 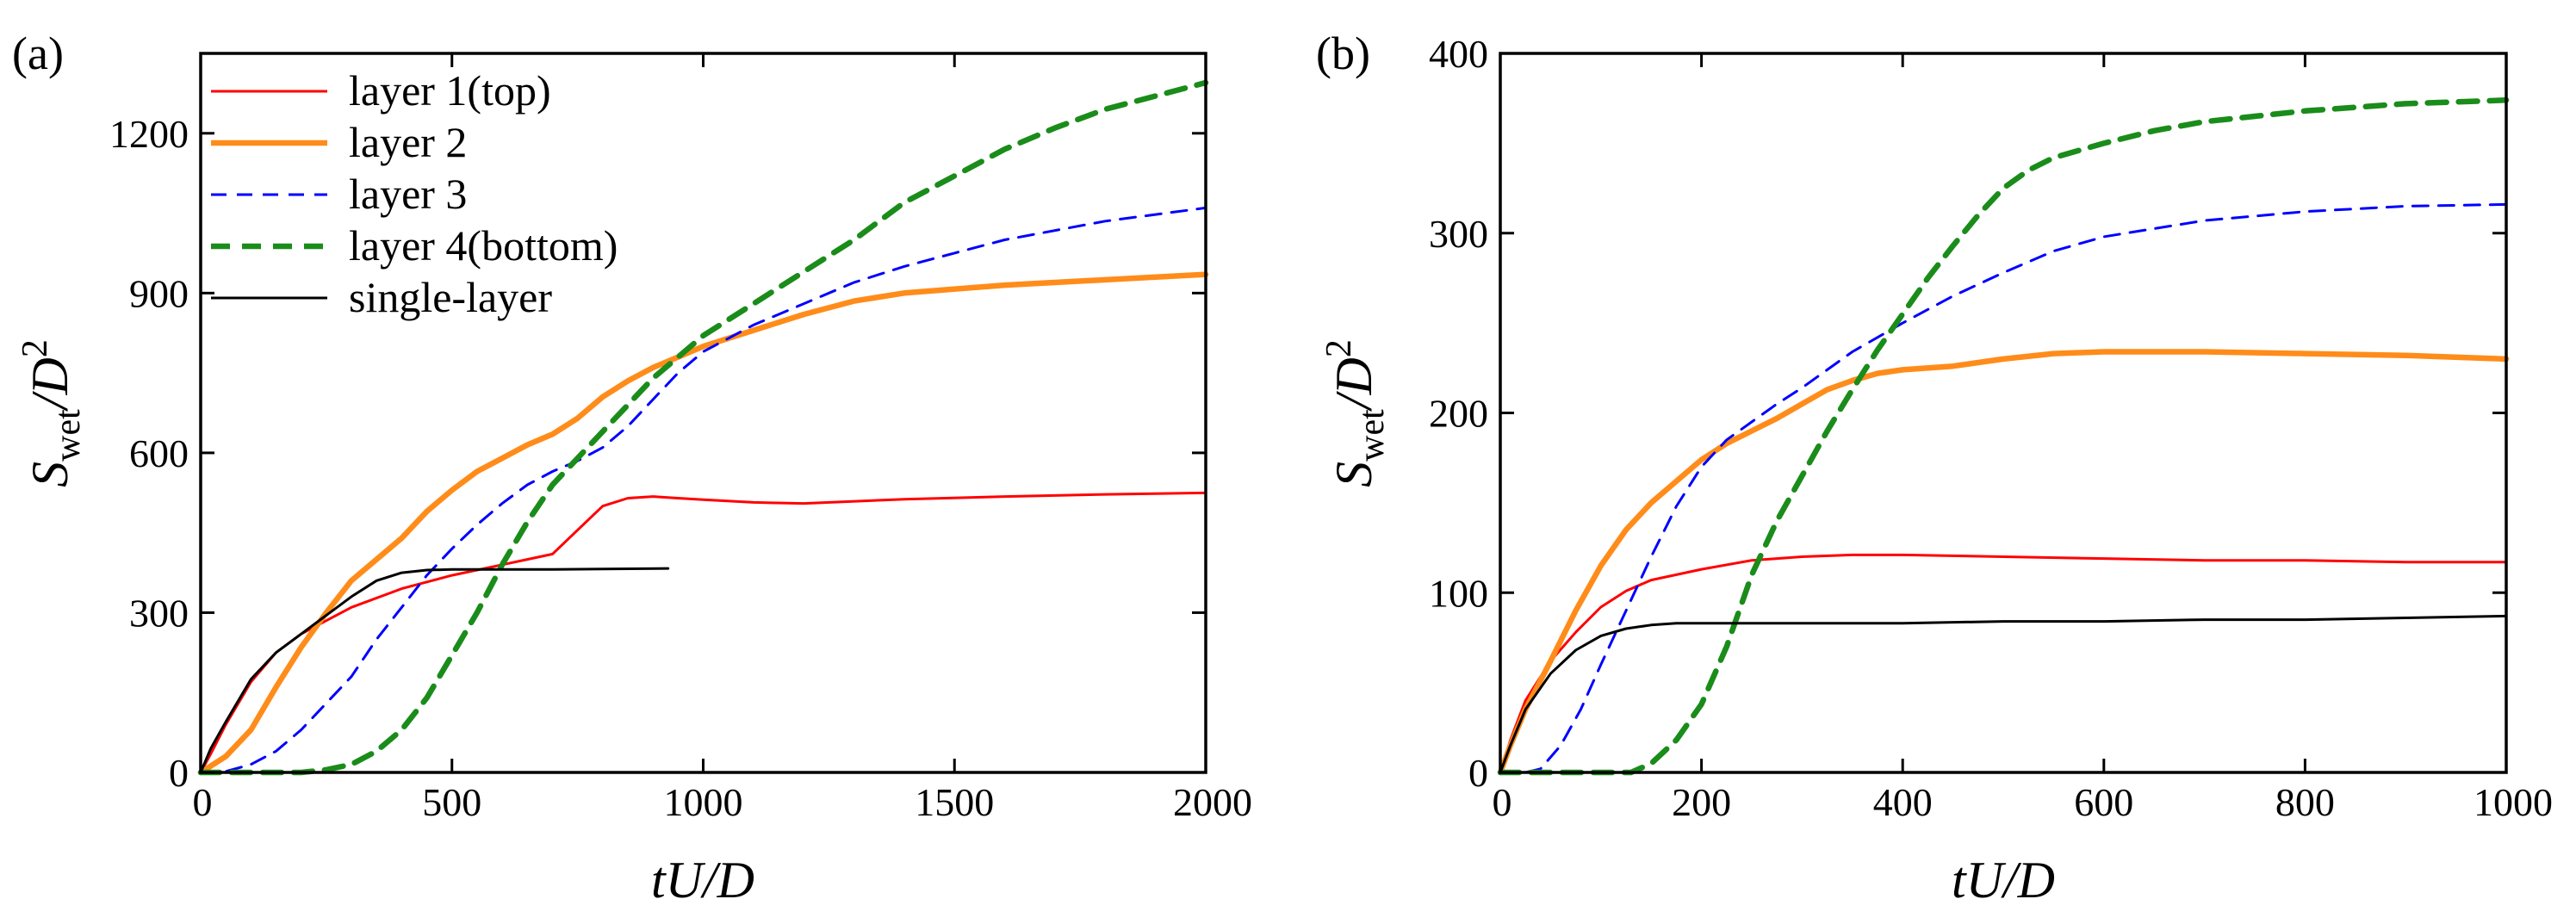 I want to click on legend-label: layer 2, so click(x=408, y=142).